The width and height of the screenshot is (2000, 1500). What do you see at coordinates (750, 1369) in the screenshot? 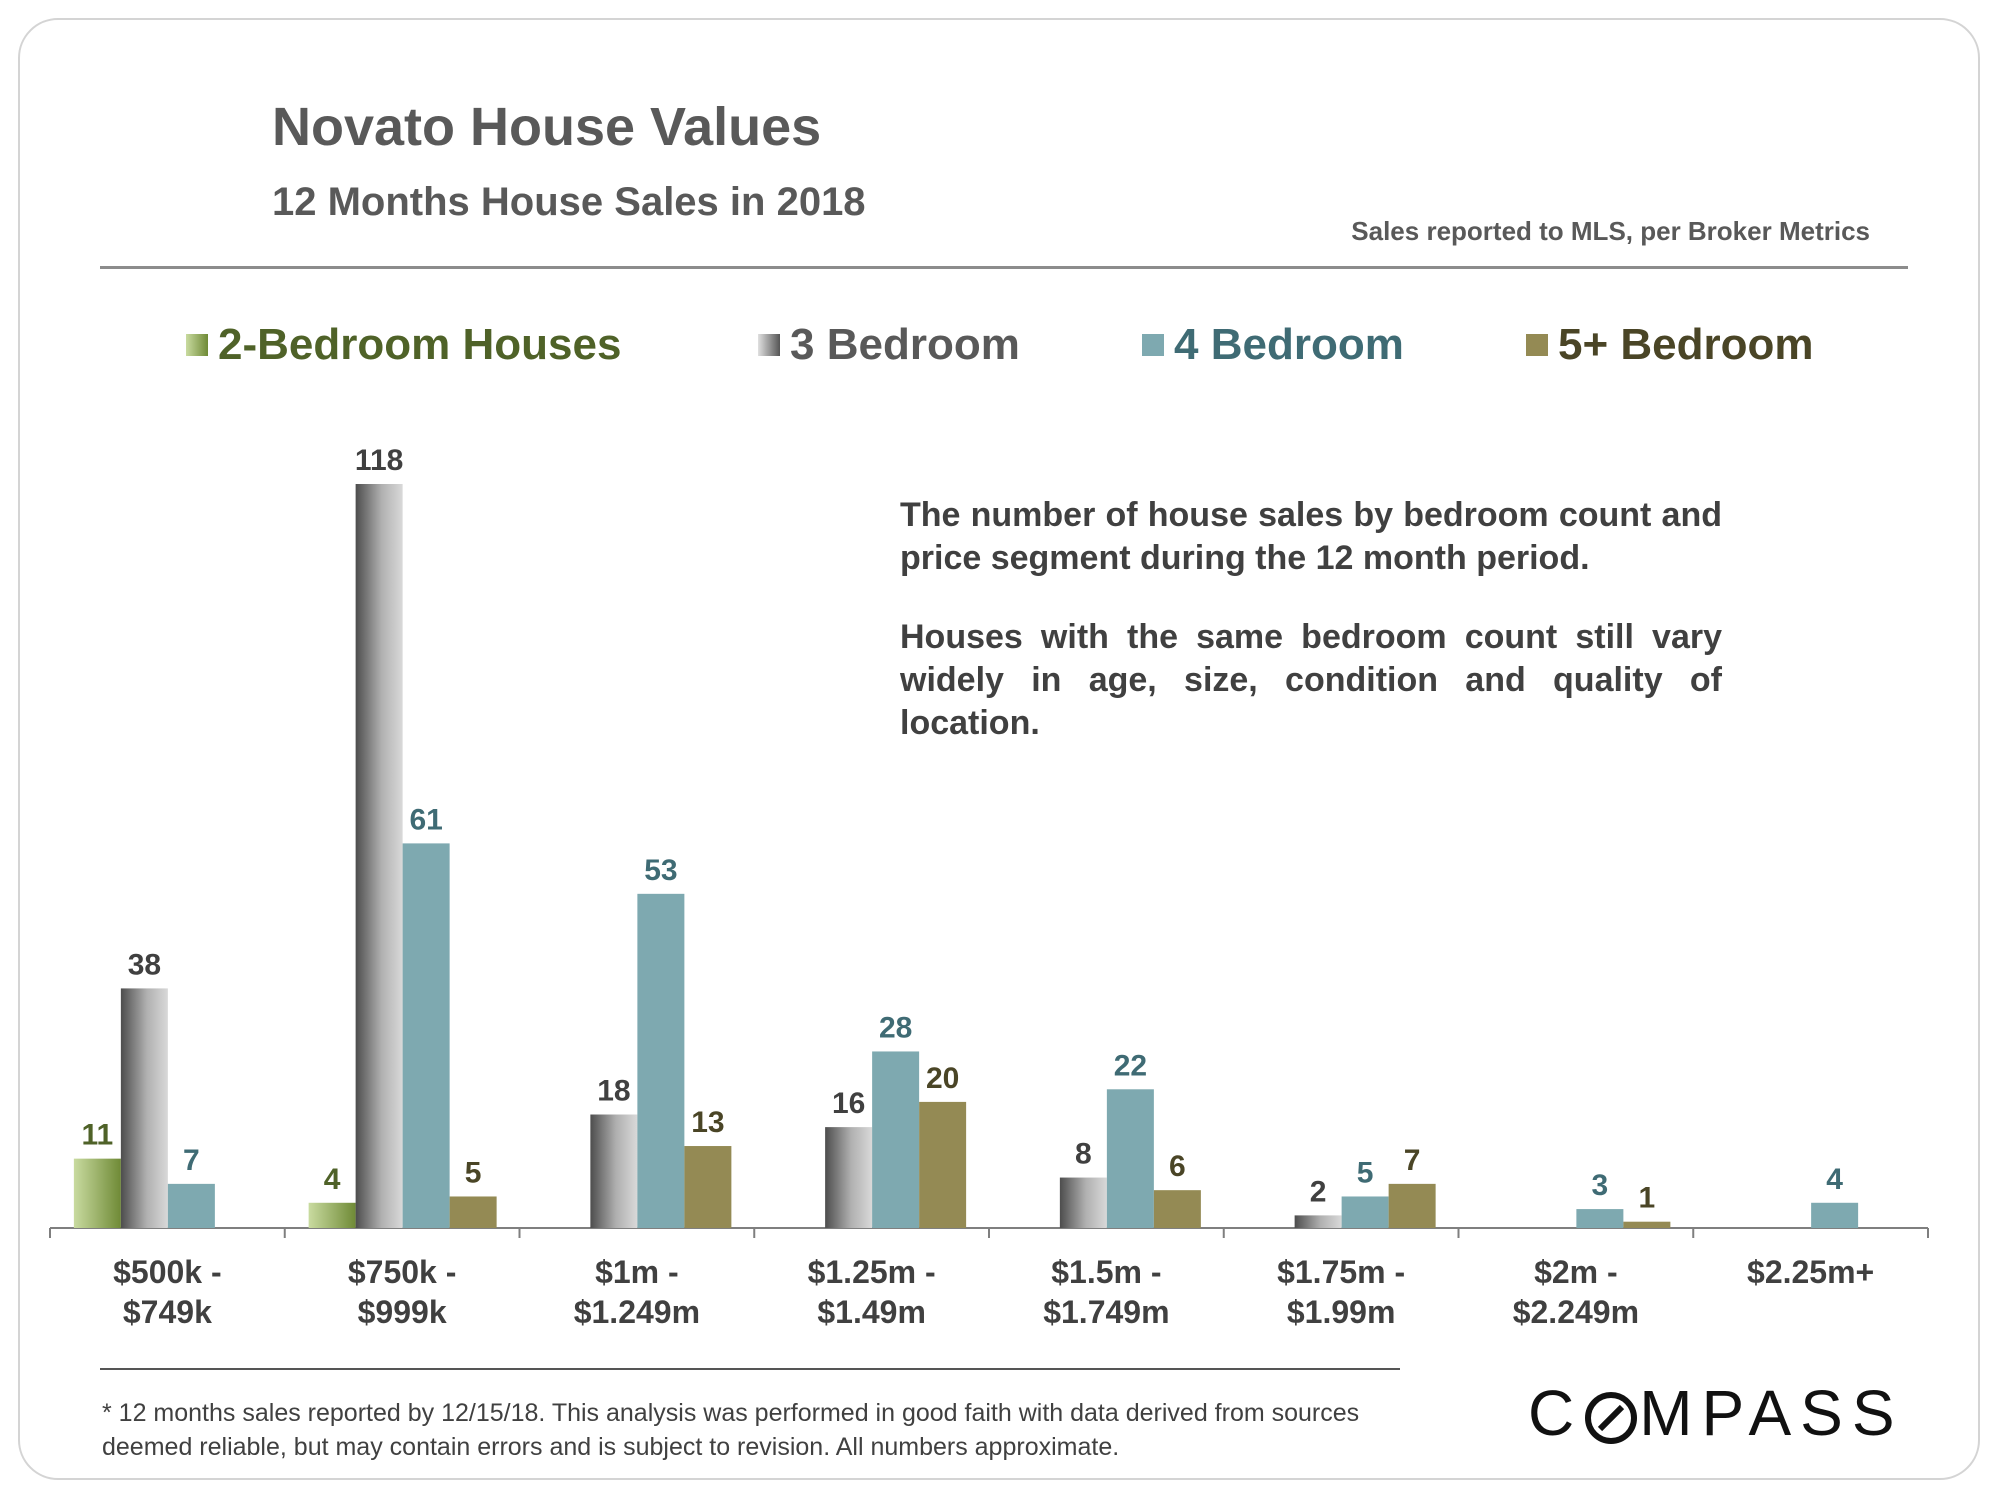
I see `footer-divider` at bounding box center [750, 1369].